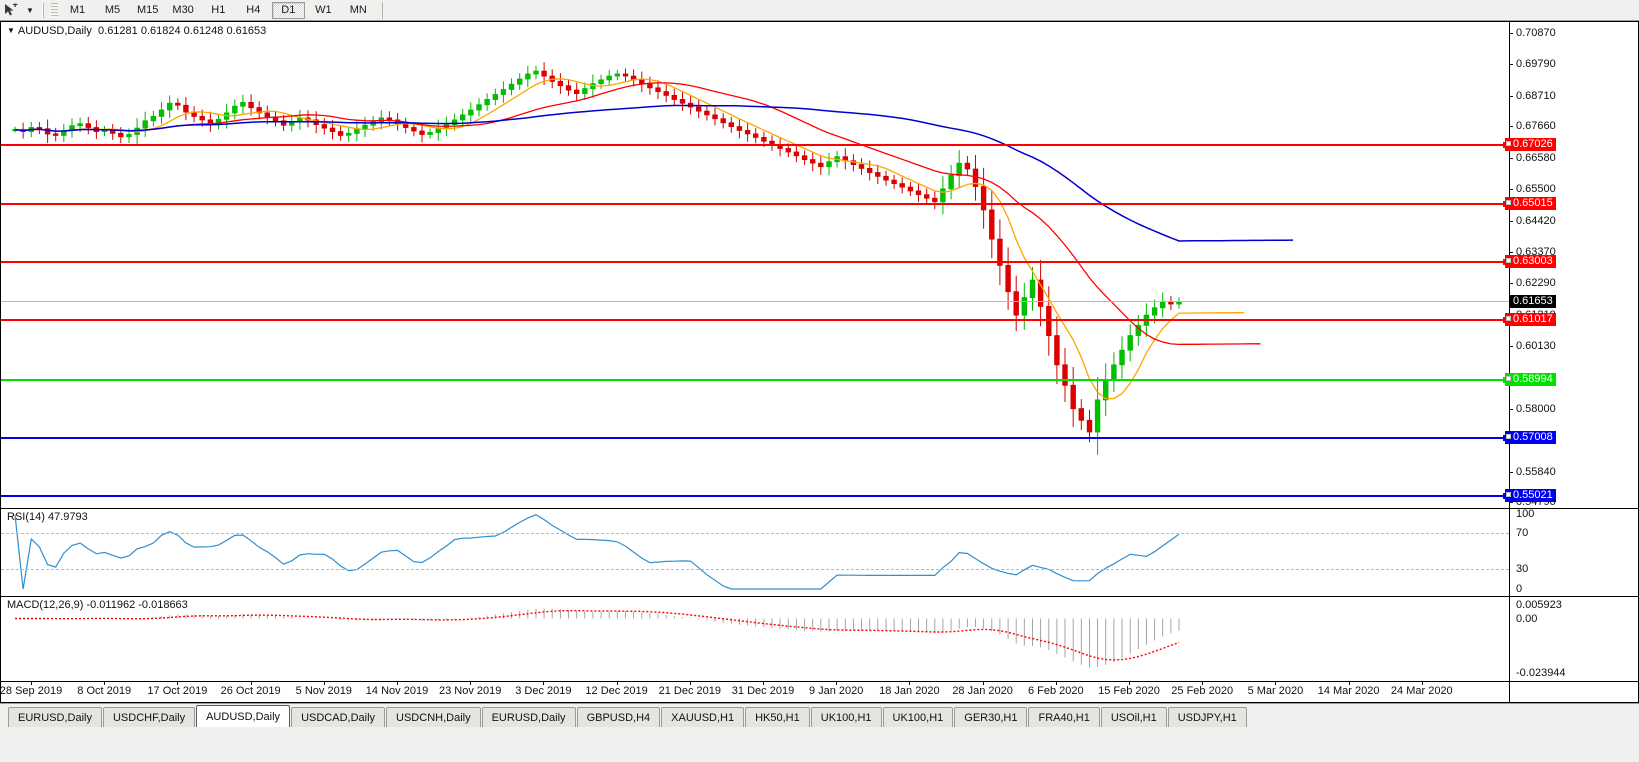  What do you see at coordinates (597, 638) in the screenshot?
I see `macd-histogram-series` at bounding box center [597, 638].